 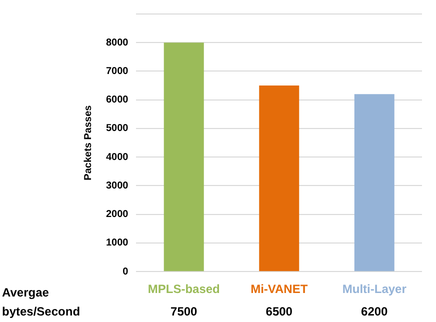 What do you see at coordinates (117, 71) in the screenshot?
I see `y-tick-label: 7000` at bounding box center [117, 71].